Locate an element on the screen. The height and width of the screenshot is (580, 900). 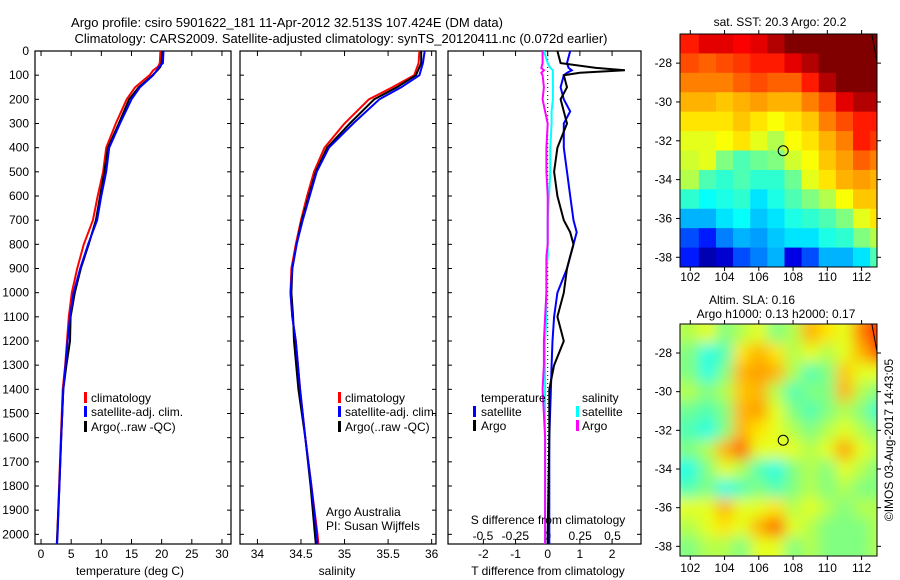
x-tick-label: 0 is located at coordinates (41, 554).